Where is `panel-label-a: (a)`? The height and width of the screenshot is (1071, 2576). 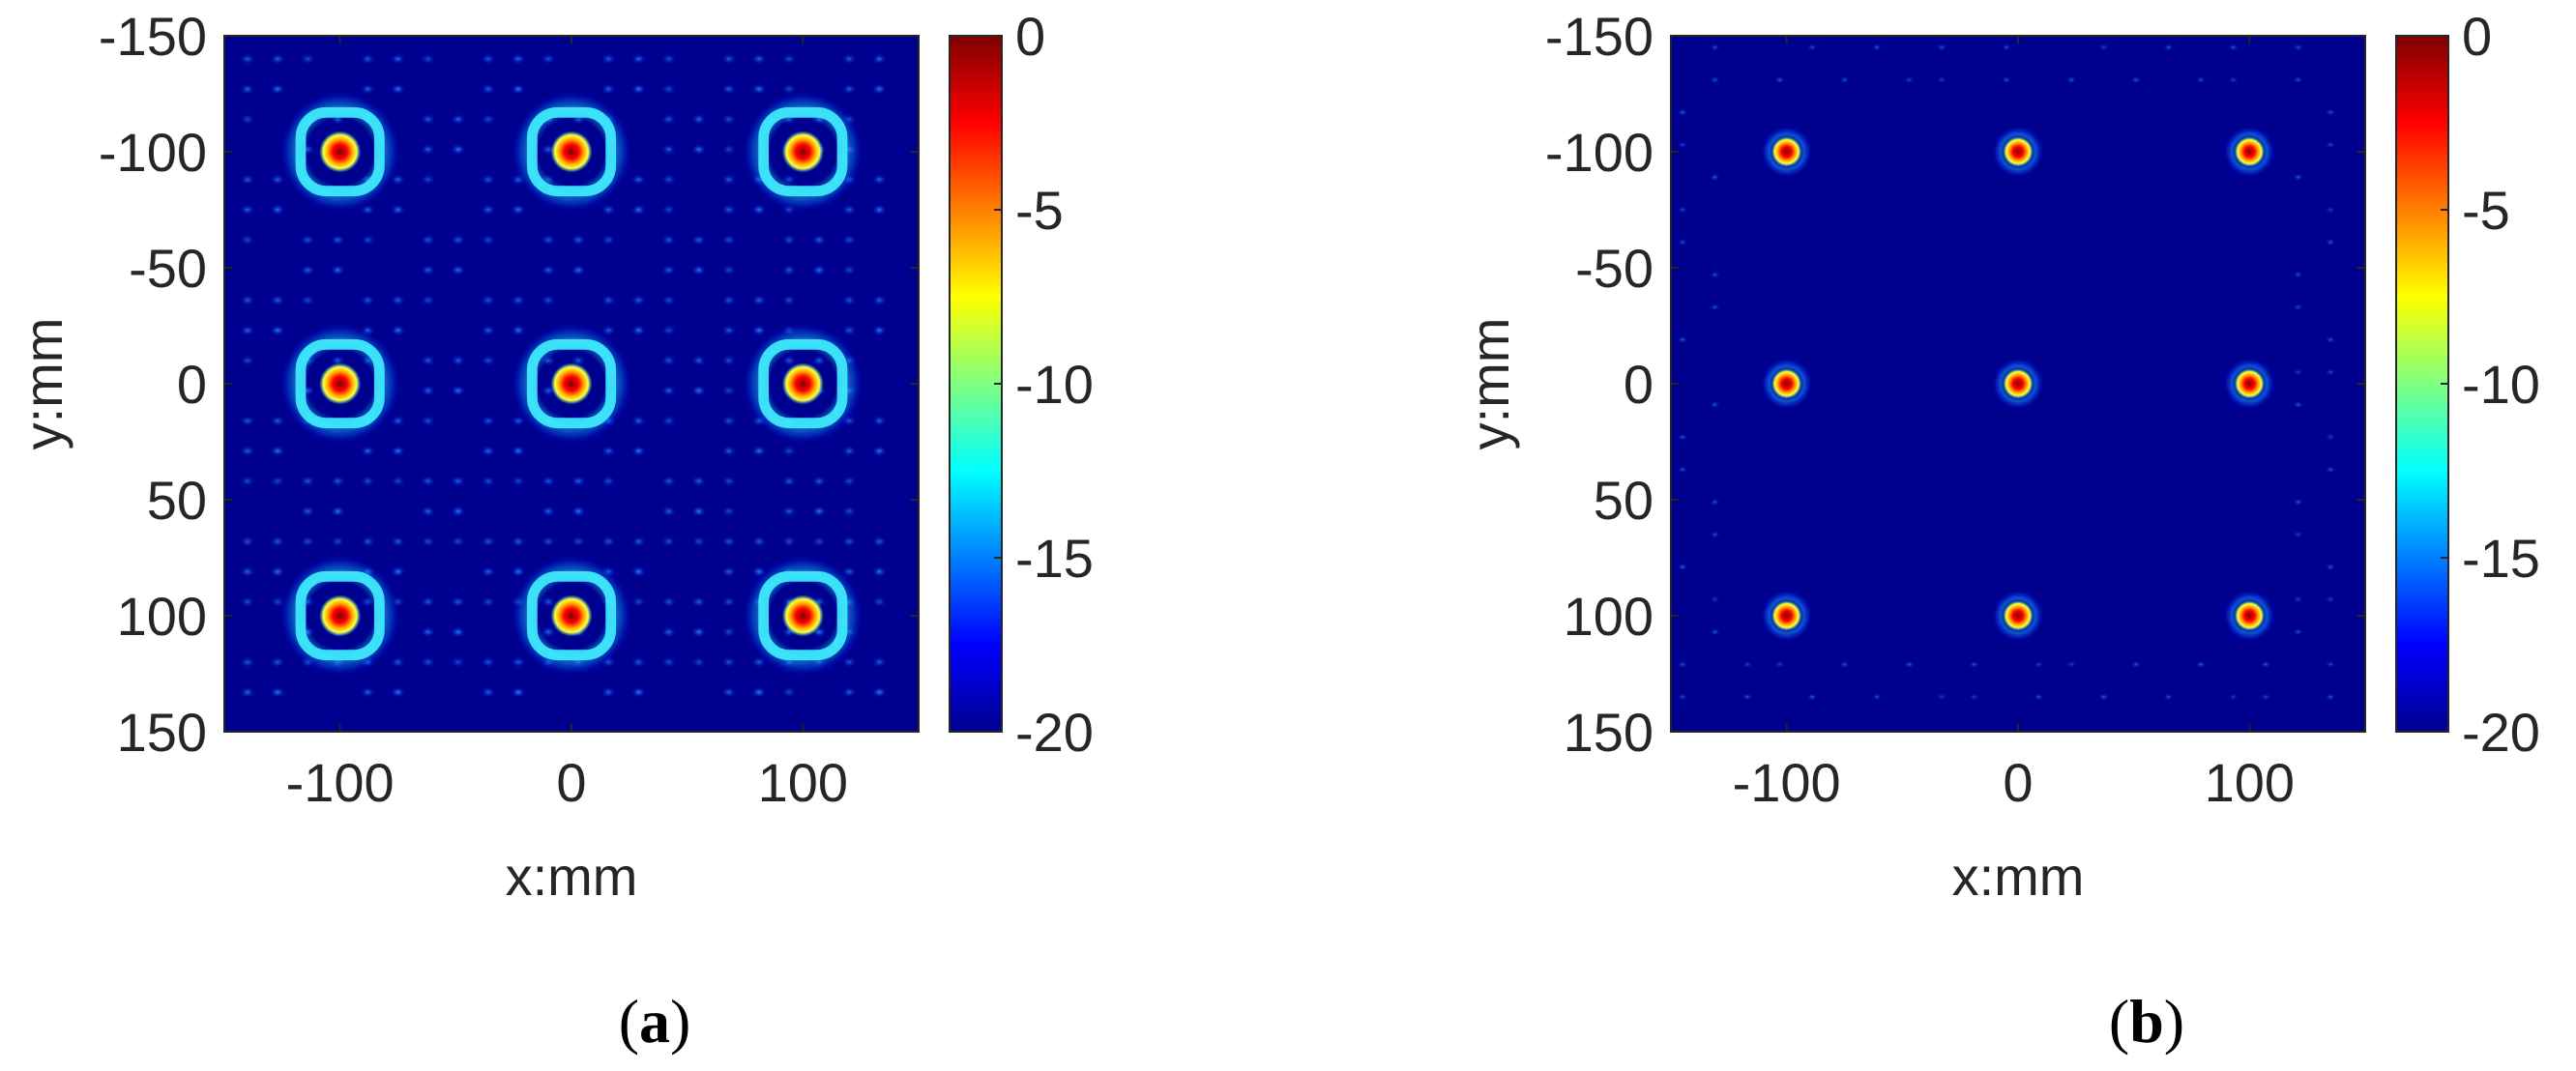
panel-label-a: (a) is located at coordinates (655, 1021).